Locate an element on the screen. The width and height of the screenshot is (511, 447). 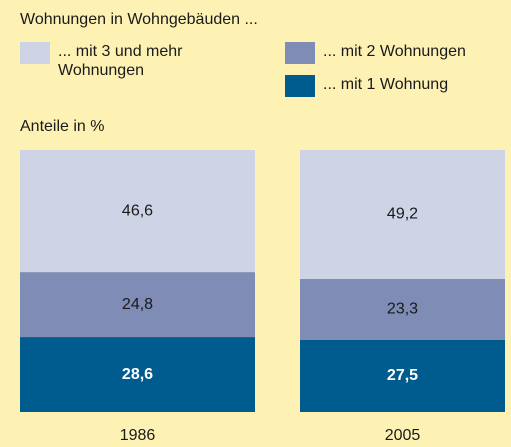
legend-item: ... mit 3 und mehr Wohnungen is located at coordinates (119, 61).